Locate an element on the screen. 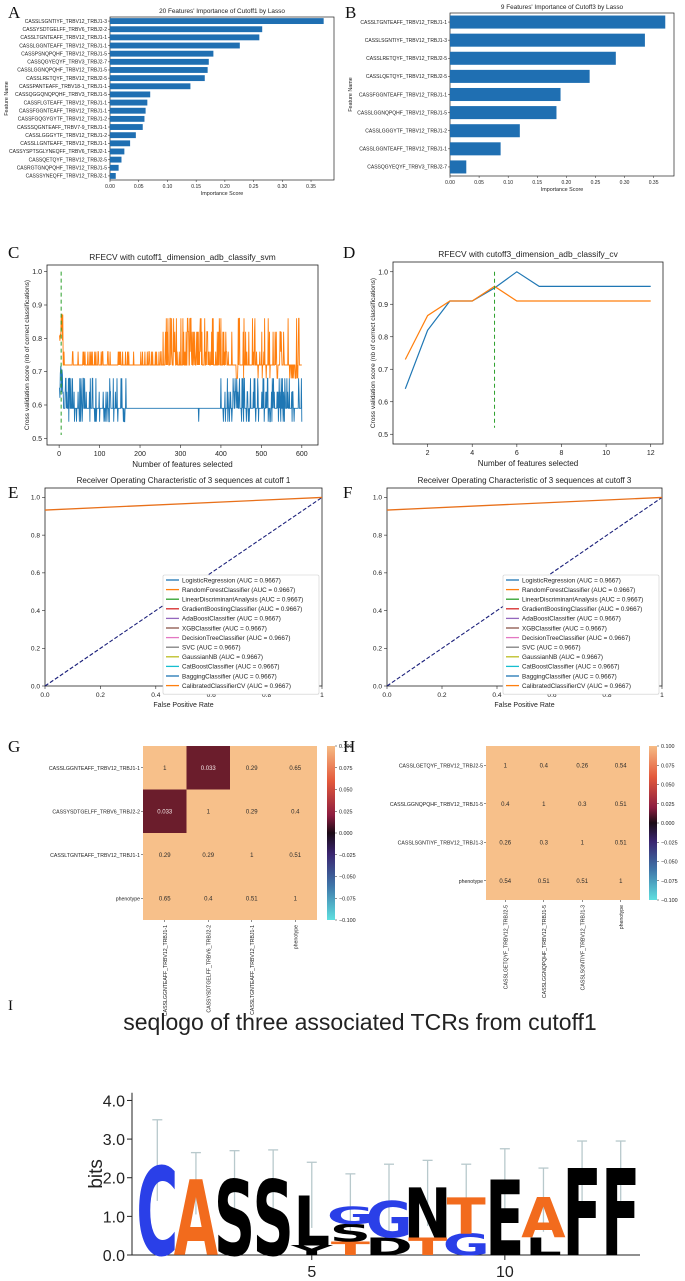 The height and width of the screenshot is (1281, 685). cell-value: 0.54 is located at coordinates (621, 766).